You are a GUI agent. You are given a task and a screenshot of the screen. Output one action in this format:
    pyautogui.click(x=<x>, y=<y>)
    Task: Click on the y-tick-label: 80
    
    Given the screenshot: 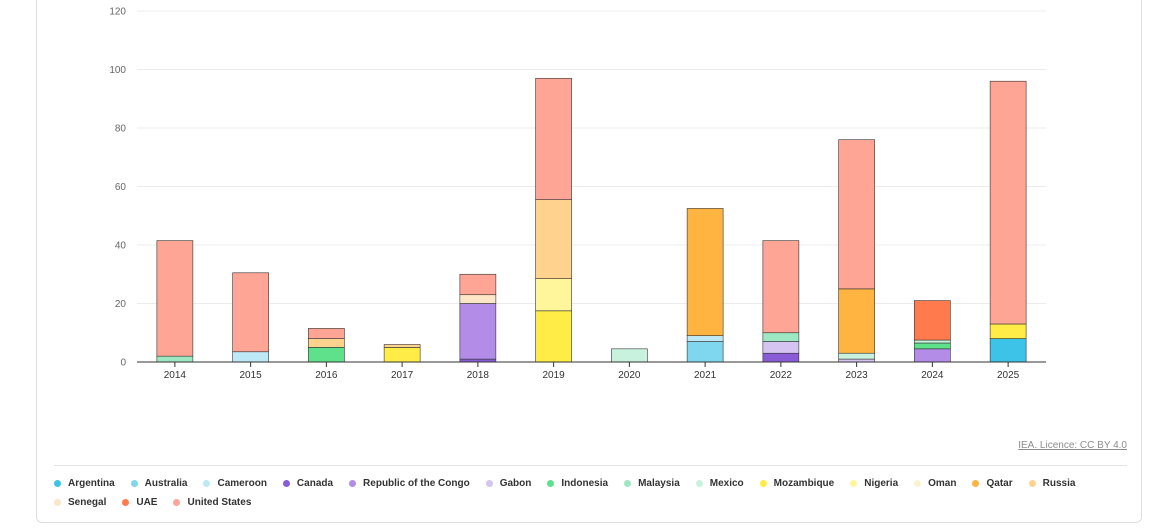 What is the action you would take?
    pyautogui.click(x=121, y=129)
    